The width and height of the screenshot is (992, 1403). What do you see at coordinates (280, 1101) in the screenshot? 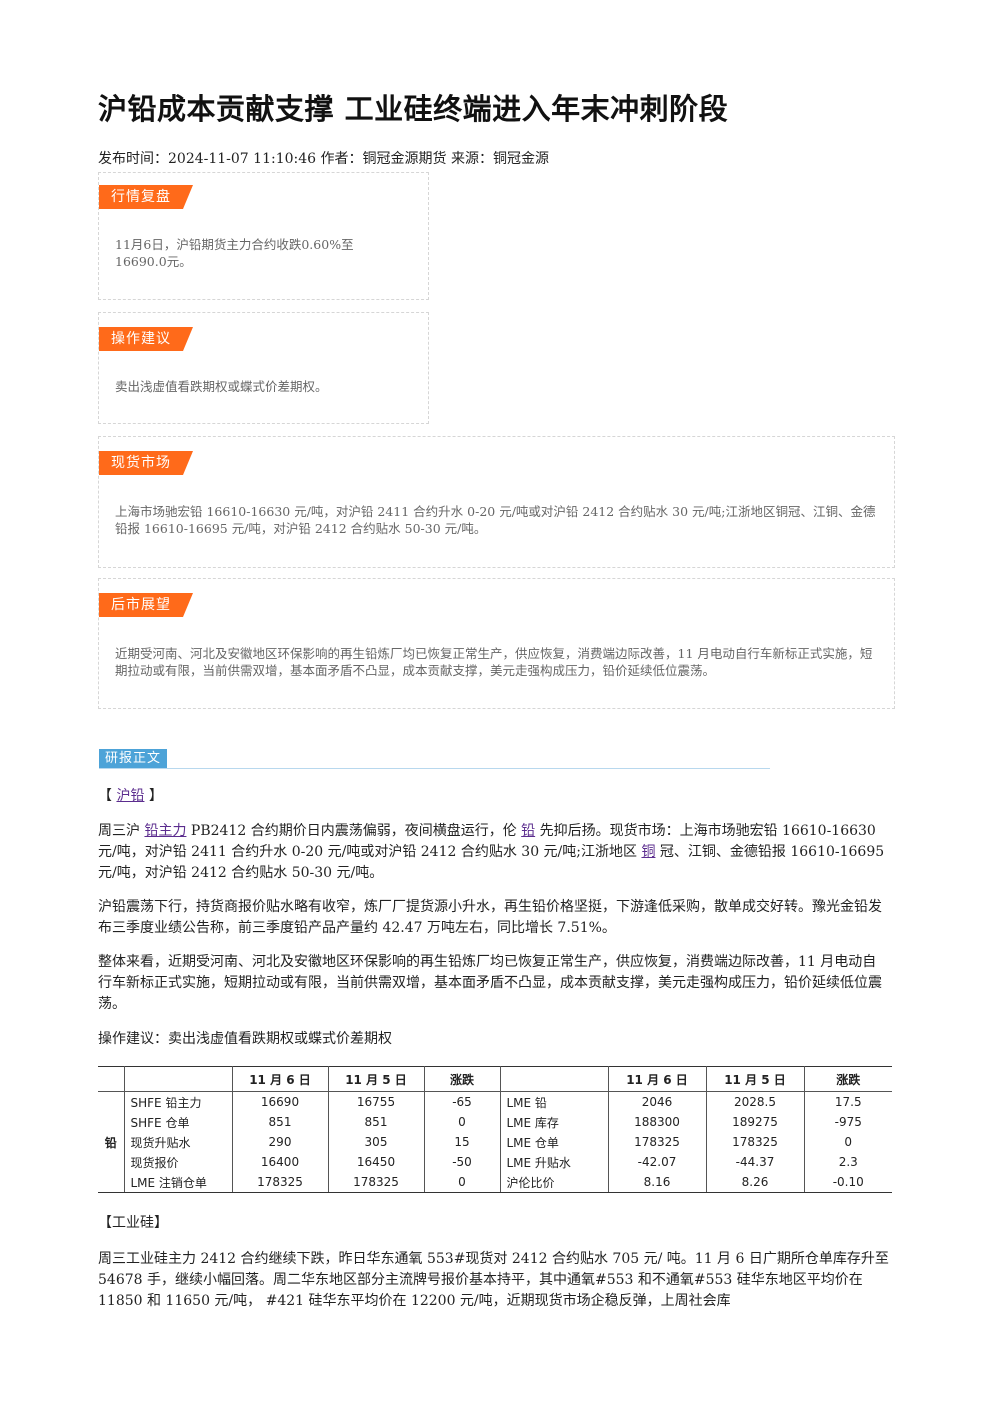
I see `table-cell: 16690` at bounding box center [280, 1101].